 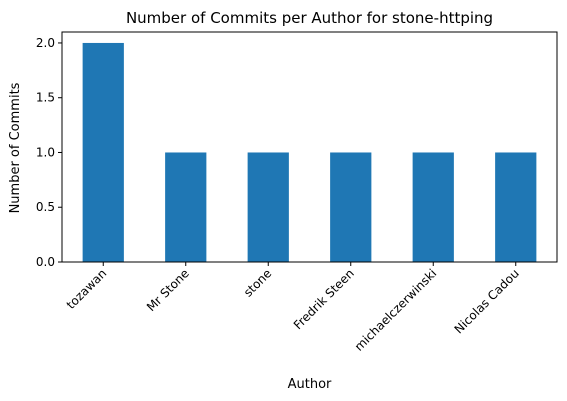 I want to click on x-tick-label: Mr Stone, so click(x=168, y=290).